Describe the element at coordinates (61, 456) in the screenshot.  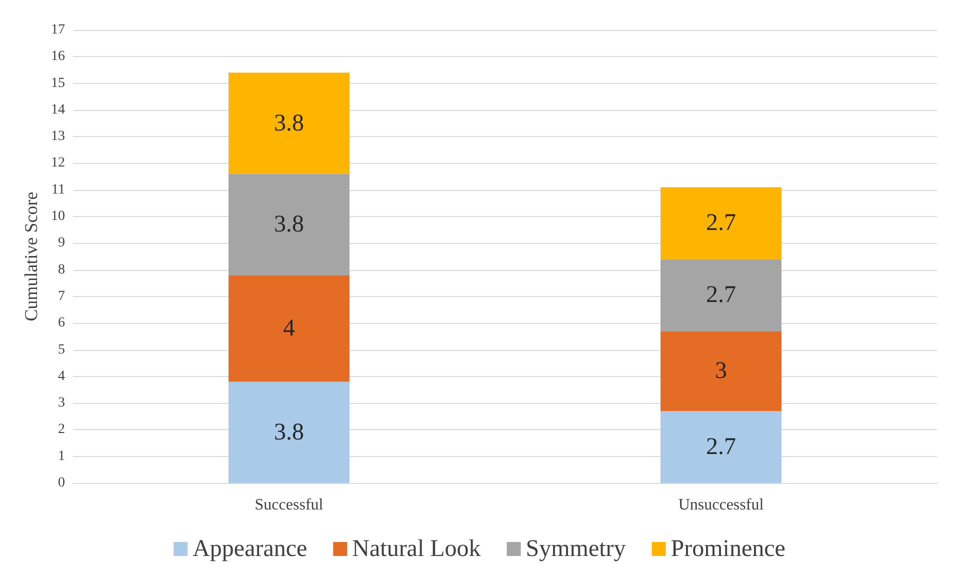
I see `y-tick-label: 1` at that location.